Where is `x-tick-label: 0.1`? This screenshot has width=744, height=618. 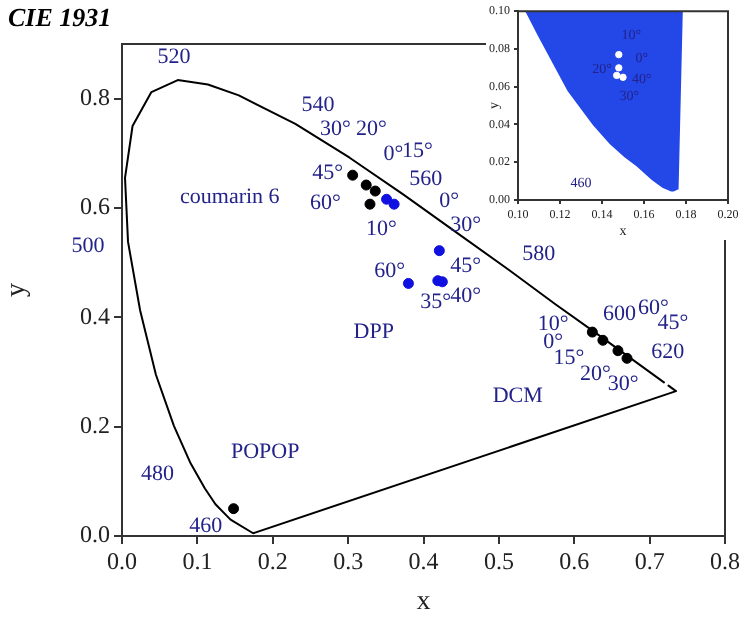
x-tick-label: 0.1 is located at coordinates (197, 560).